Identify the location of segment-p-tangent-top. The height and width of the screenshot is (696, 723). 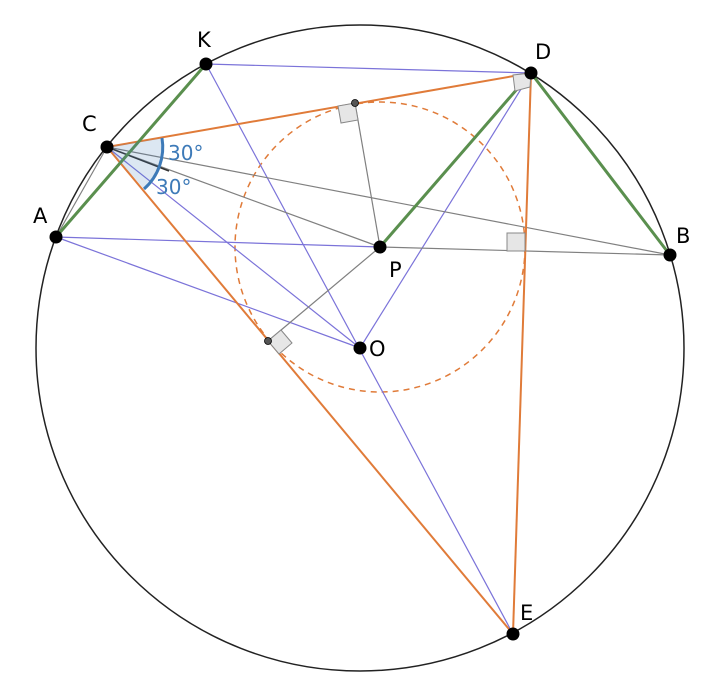
(367, 175).